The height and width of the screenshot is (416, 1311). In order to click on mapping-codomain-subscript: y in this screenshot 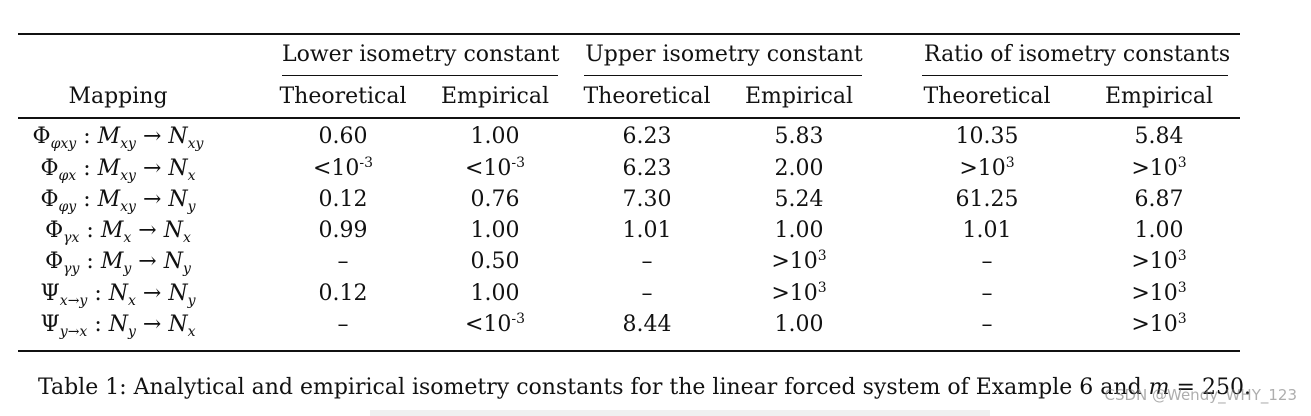, I will do `click(186, 269)`.